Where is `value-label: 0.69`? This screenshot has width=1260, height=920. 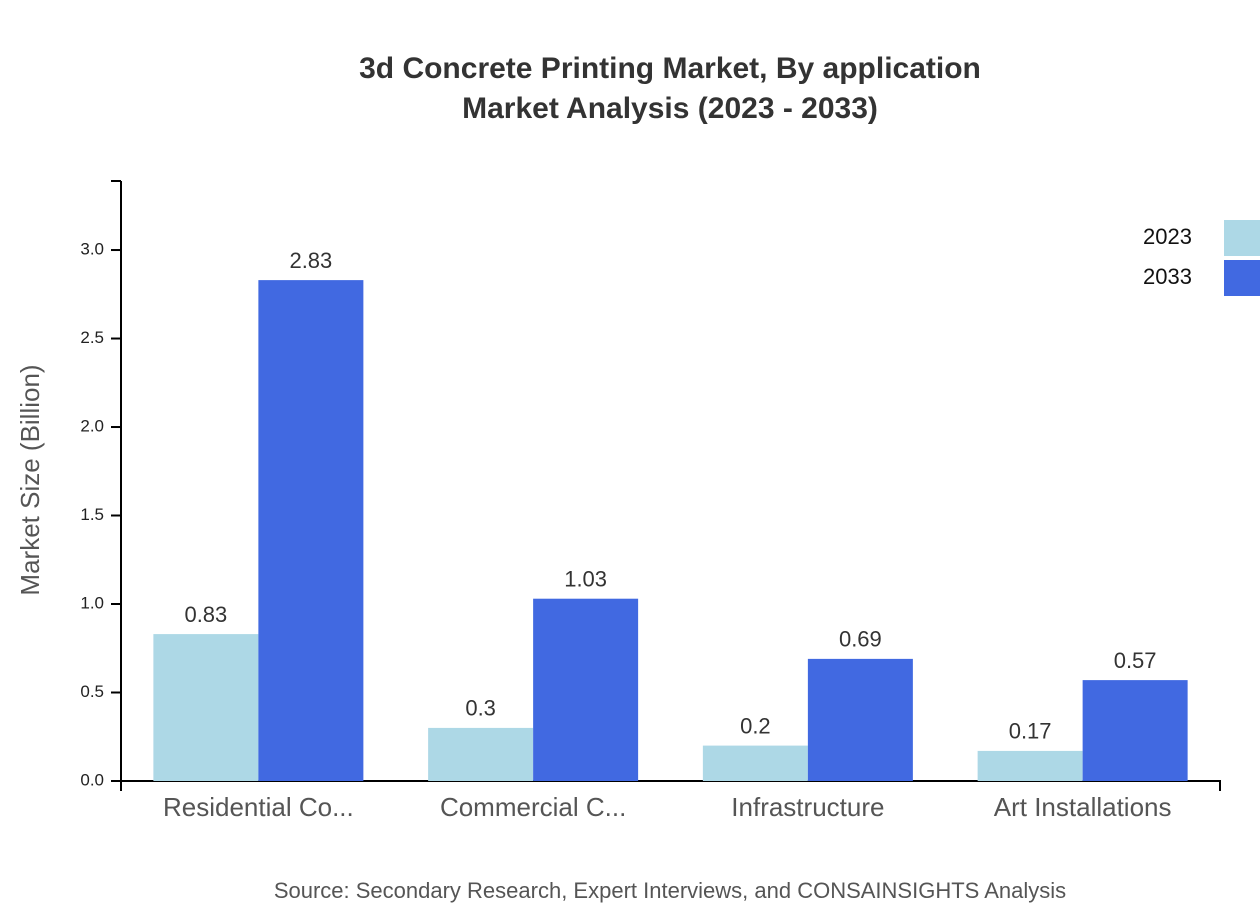 value-label: 0.69 is located at coordinates (860, 639).